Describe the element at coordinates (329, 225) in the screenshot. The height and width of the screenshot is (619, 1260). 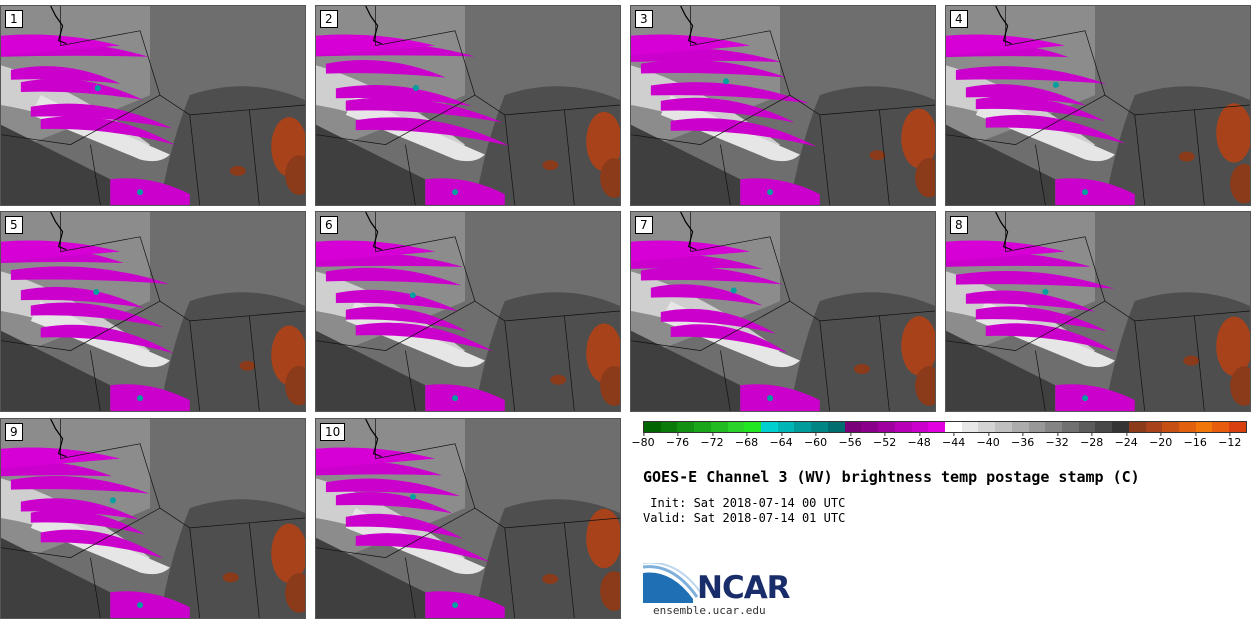
I see `panel-number: 6` at that location.